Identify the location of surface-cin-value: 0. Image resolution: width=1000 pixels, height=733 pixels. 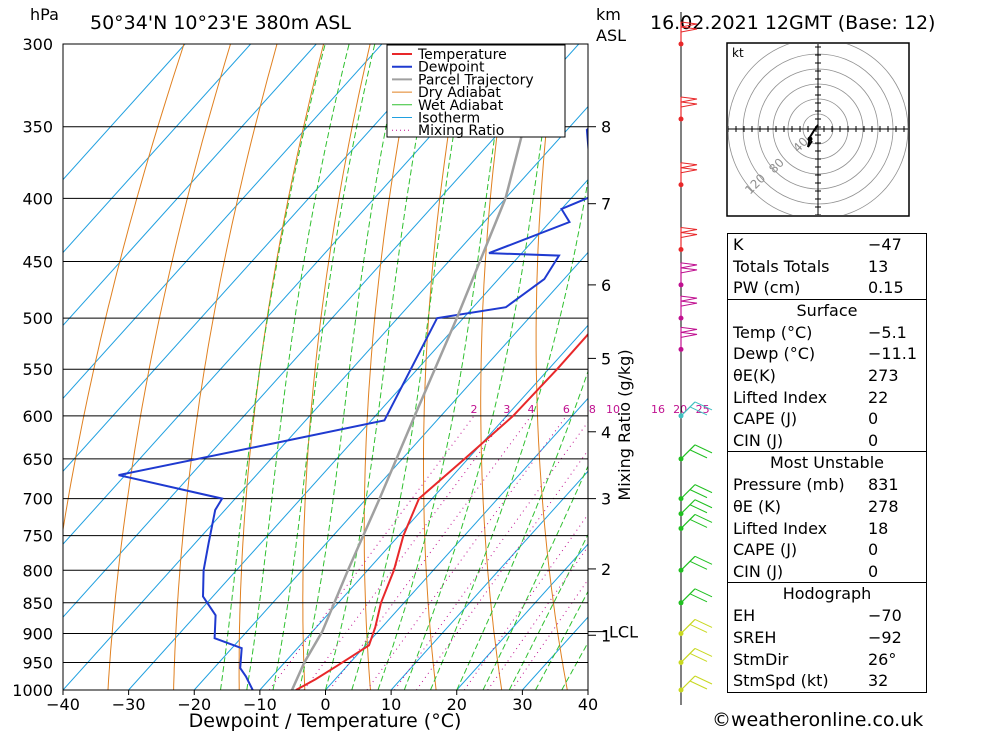
(873, 440).